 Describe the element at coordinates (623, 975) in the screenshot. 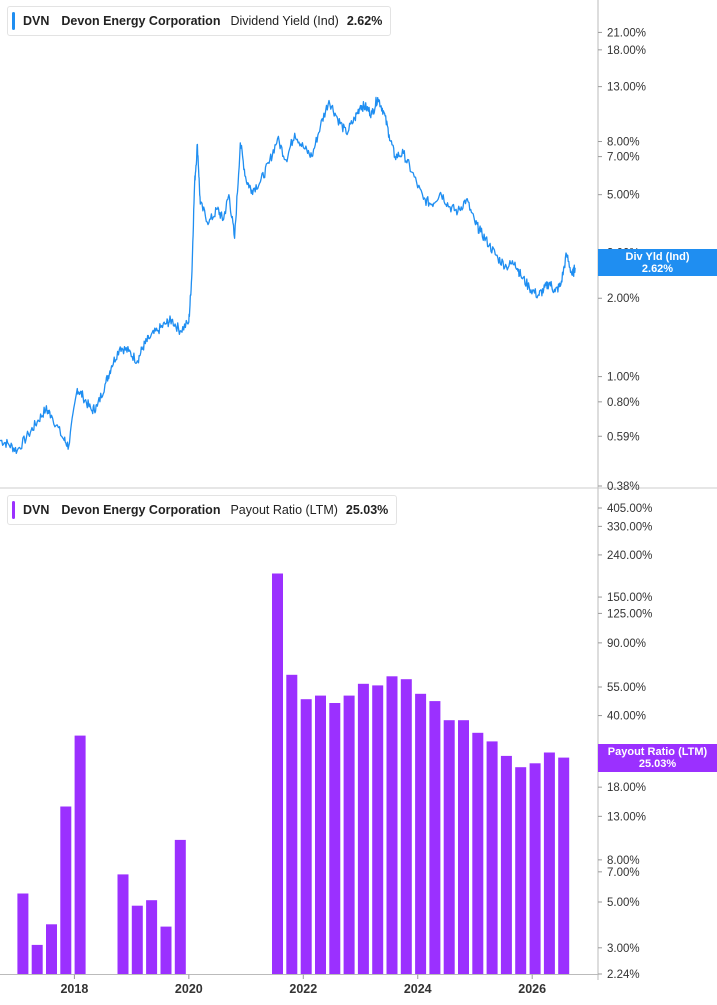

I see `y-tick-label-payout: 2.24%` at that location.